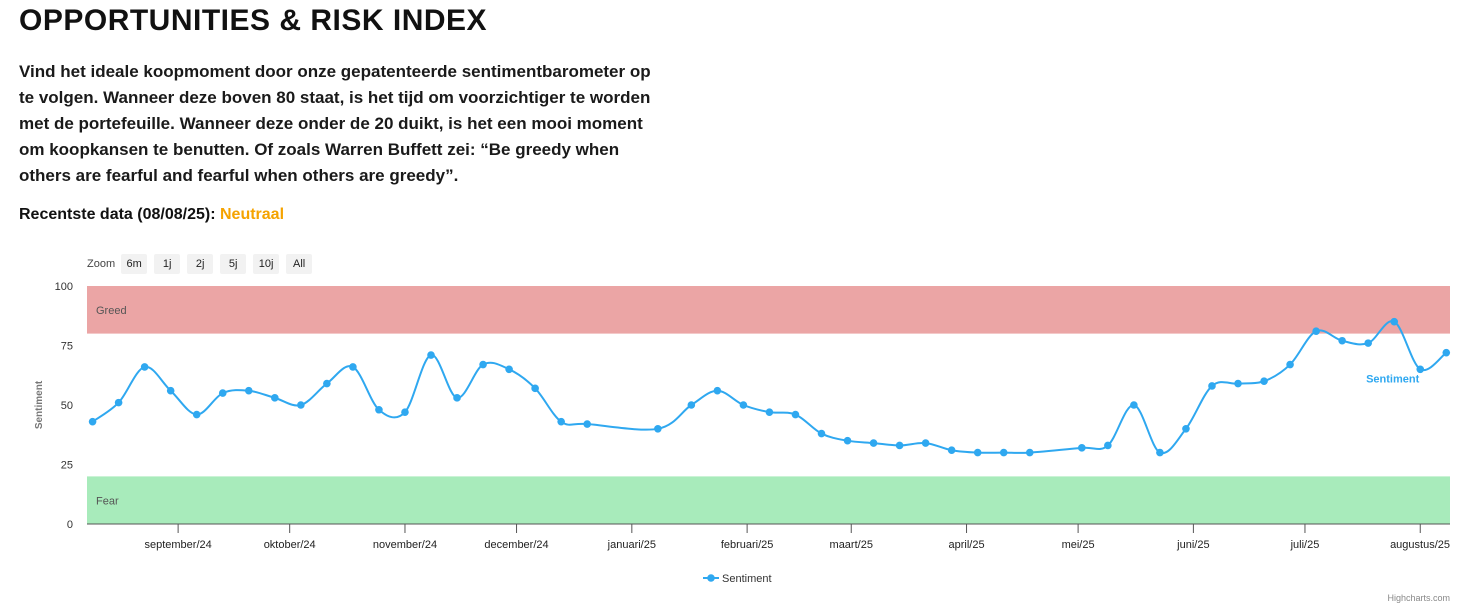 The width and height of the screenshot is (1471, 610). I want to click on zoom-10j-button: 10j, so click(266, 264).